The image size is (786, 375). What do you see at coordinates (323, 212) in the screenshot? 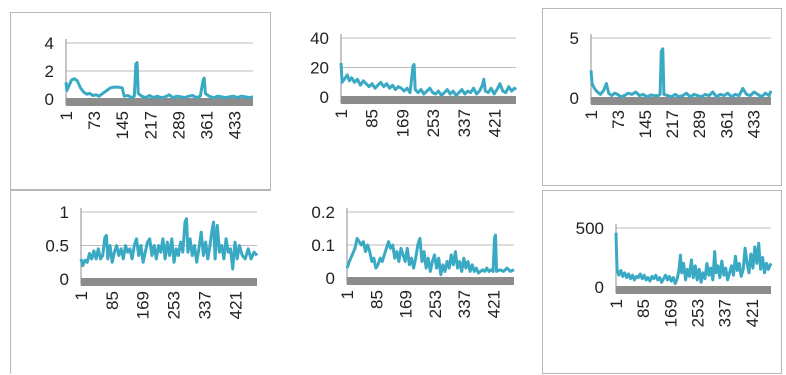
I see `y-tick-label: 0.2` at bounding box center [323, 212].